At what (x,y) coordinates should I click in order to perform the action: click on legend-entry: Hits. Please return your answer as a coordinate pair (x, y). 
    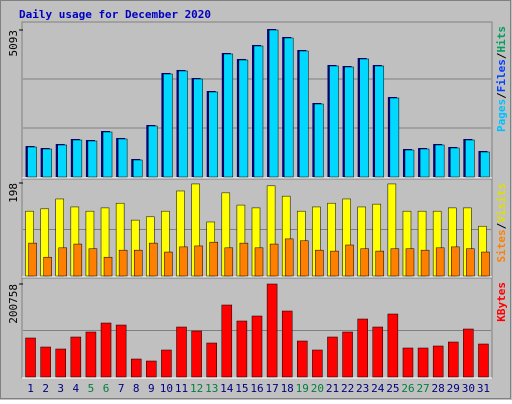
    Looking at the image, I should click on (501, 39).